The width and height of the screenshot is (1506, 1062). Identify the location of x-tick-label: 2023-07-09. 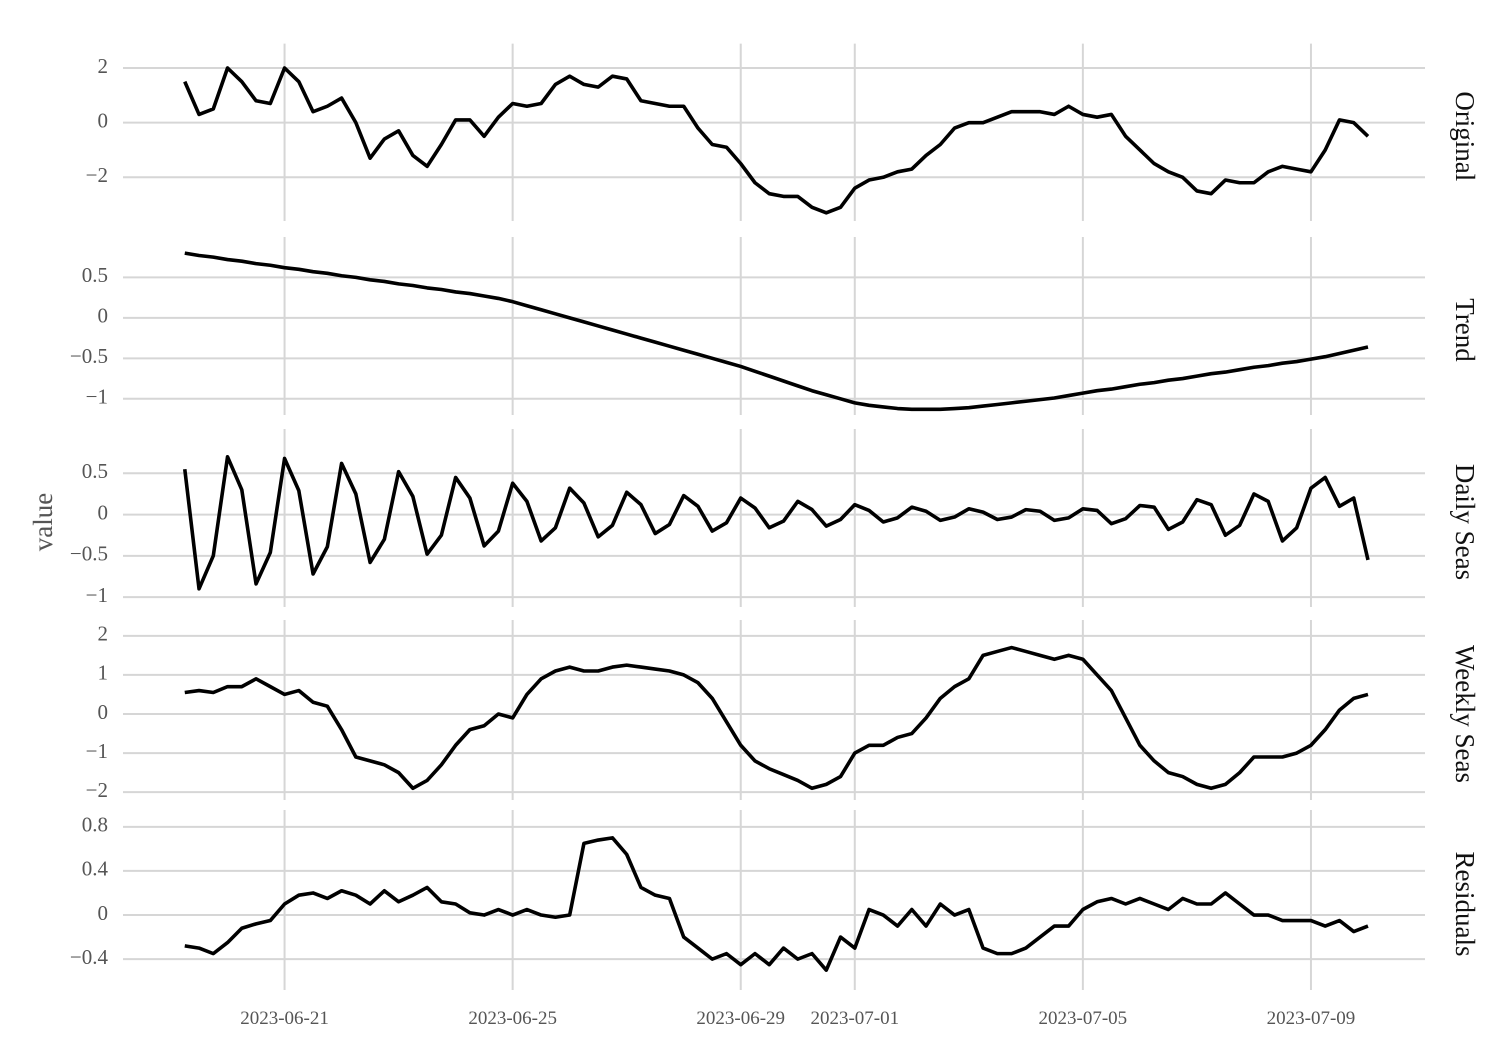
(1311, 1018).